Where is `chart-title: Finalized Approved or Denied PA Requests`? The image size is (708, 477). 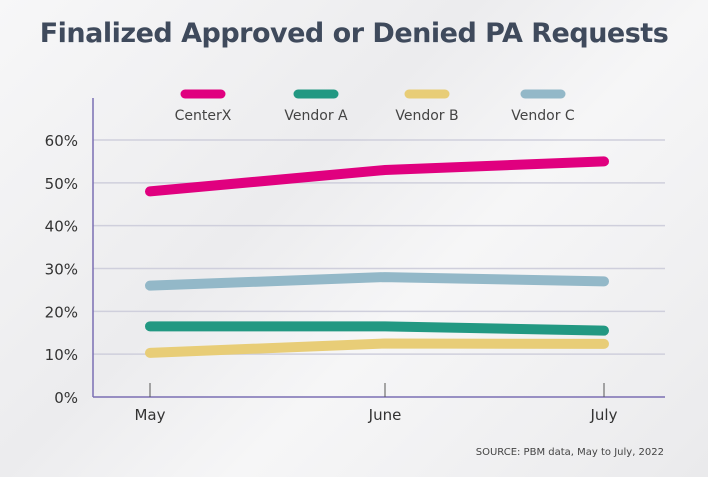 chart-title: Finalized Approved or Denied PA Requests is located at coordinates (354, 33).